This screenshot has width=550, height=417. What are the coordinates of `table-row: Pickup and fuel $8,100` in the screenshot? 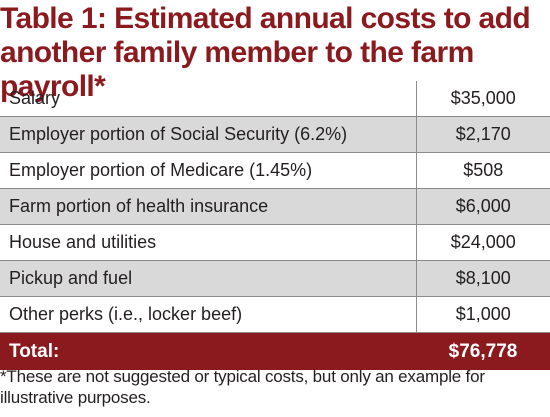 It's located at (275, 278).